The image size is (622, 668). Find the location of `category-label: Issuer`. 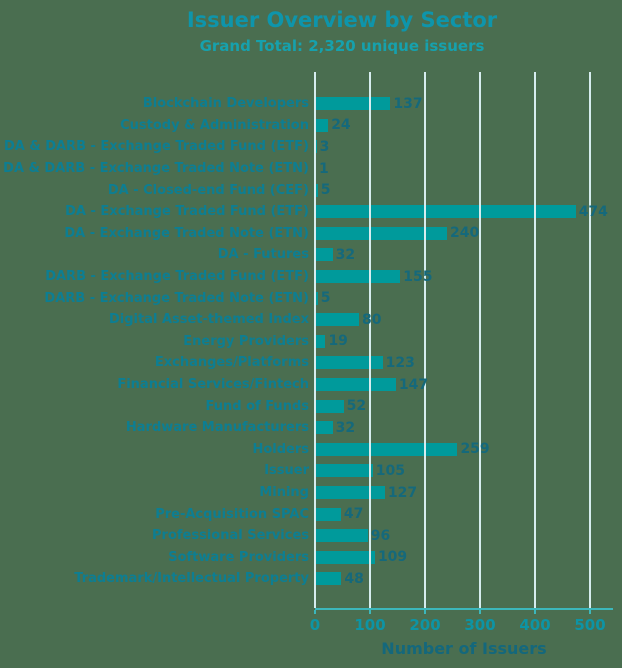

category-label: Issuer is located at coordinates (286, 471).